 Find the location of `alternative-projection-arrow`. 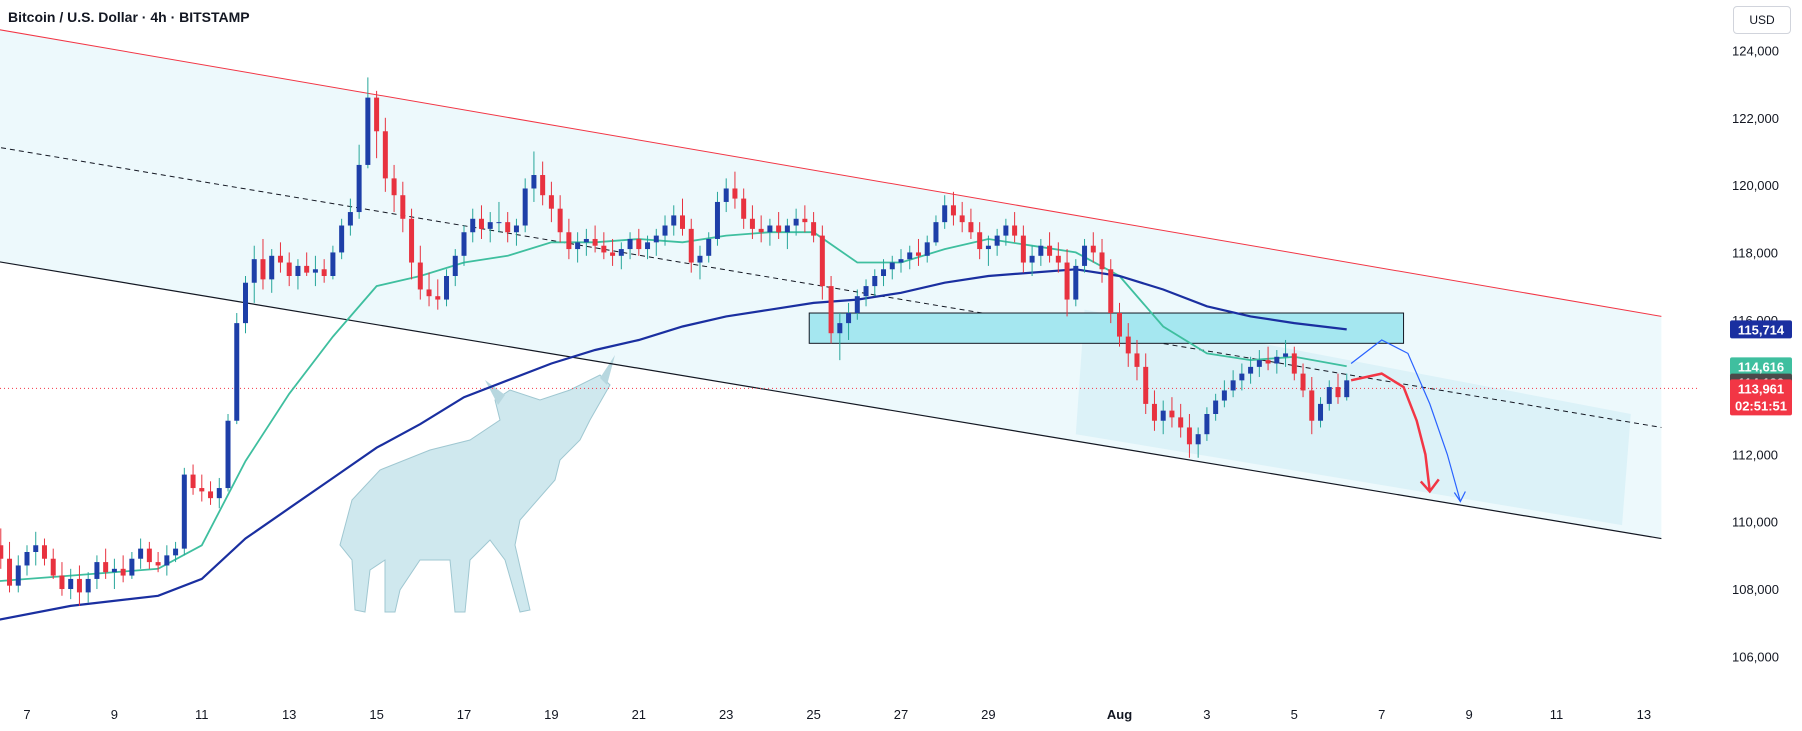

alternative-projection-arrow is located at coordinates (1405, 420).